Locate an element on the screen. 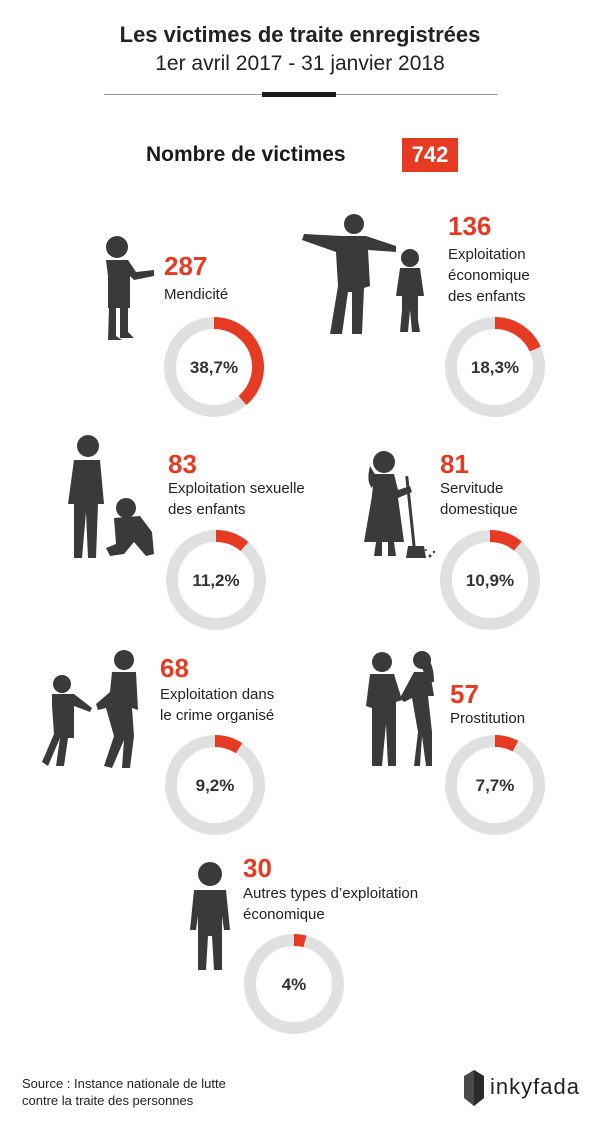 Image resolution: width=600 pixels, height=1130 pixels. standing-child-icon is located at coordinates (210, 916).